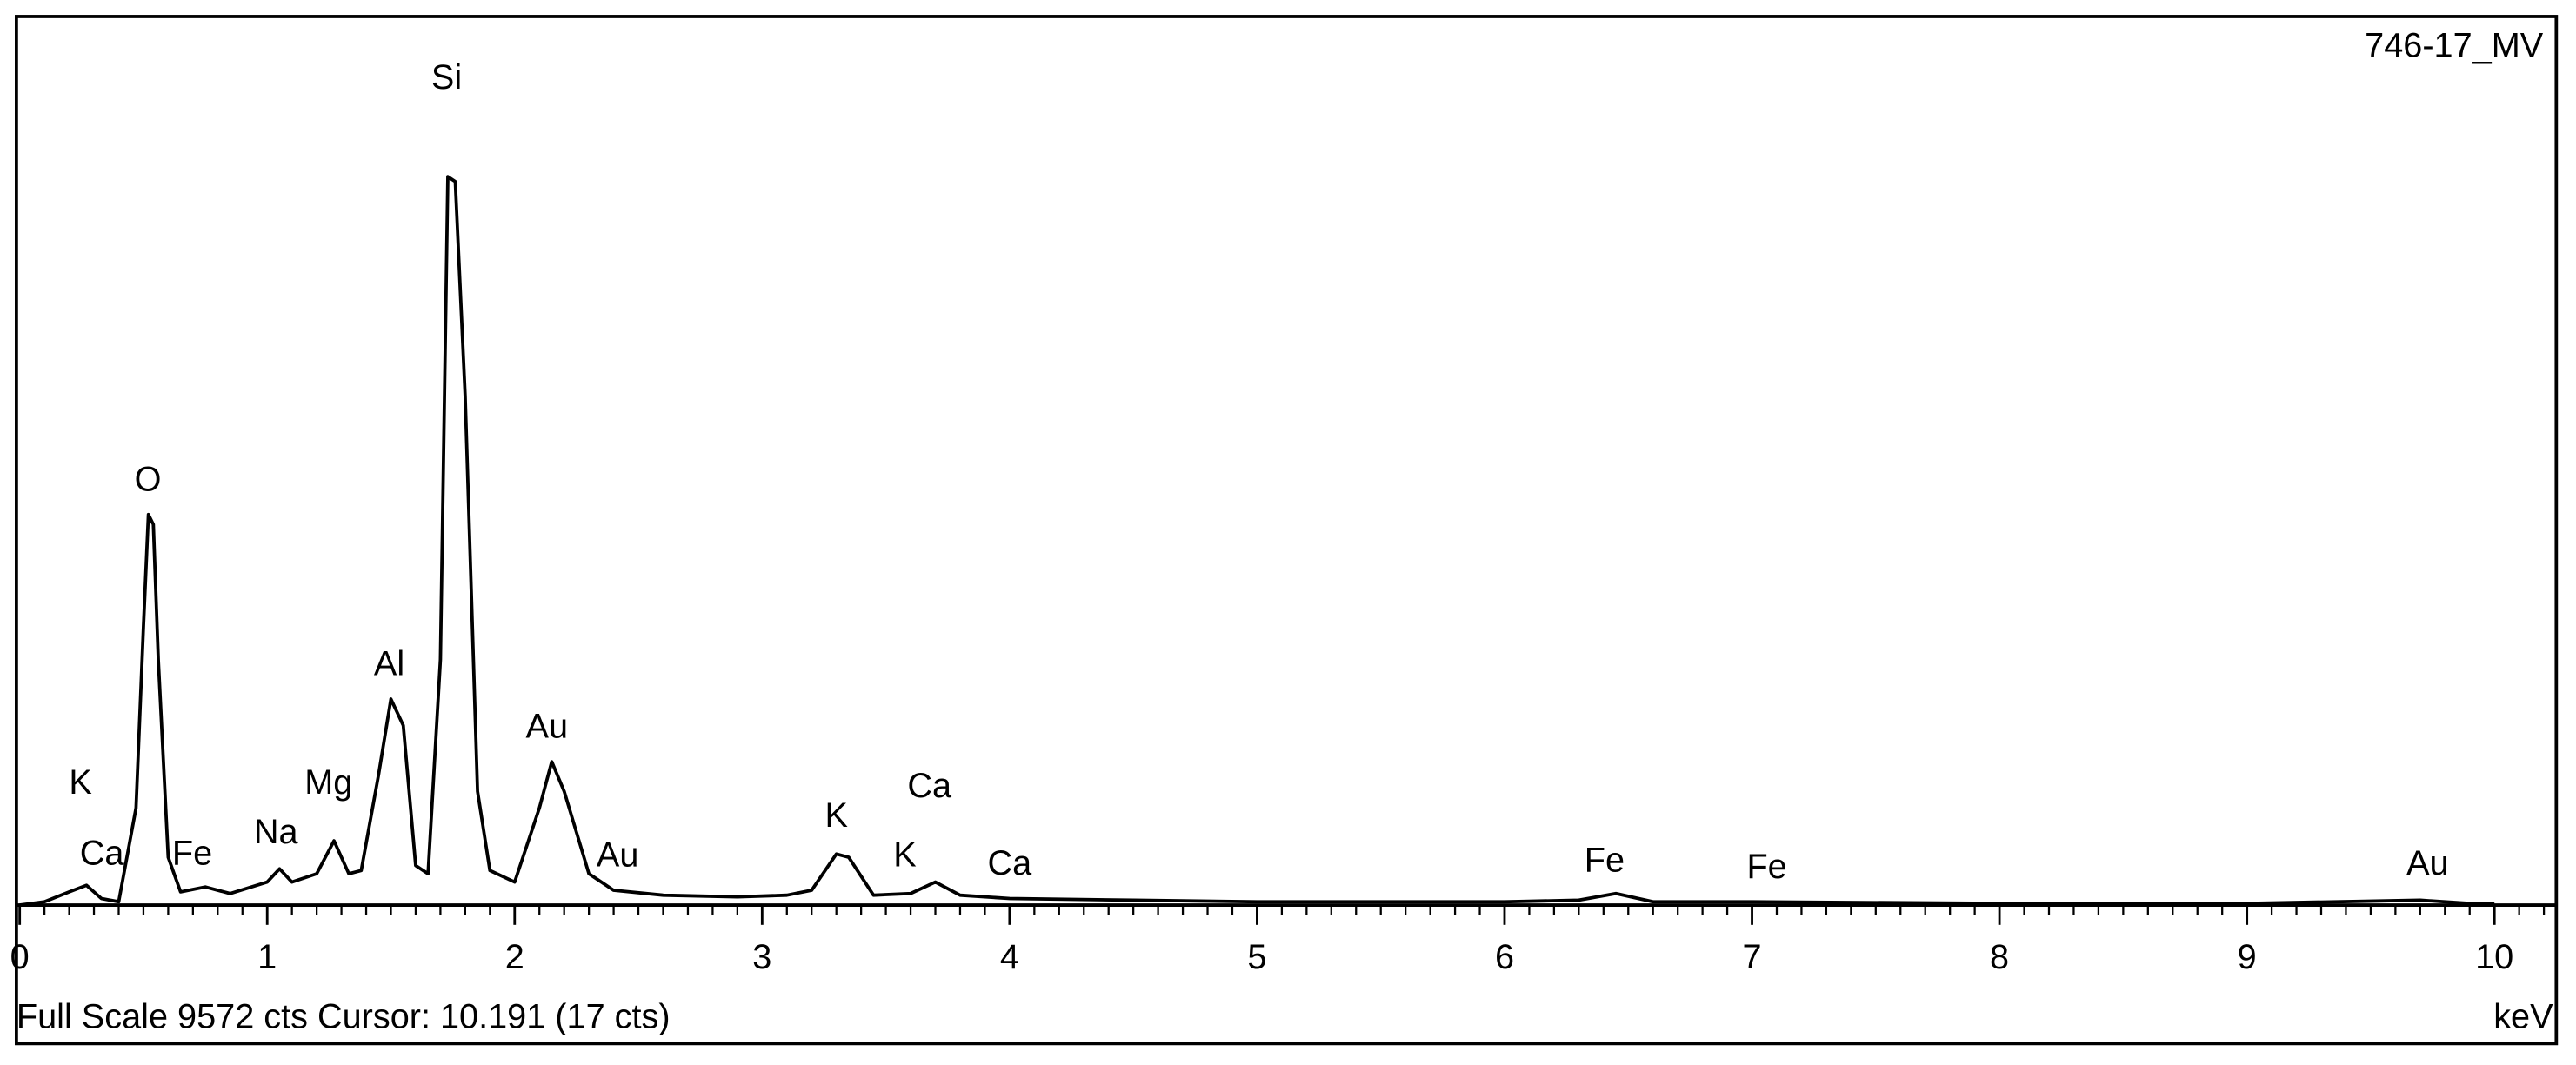 The height and width of the screenshot is (1065, 2576). What do you see at coordinates (1010, 957) in the screenshot?
I see `x-tick-label: 4` at bounding box center [1010, 957].